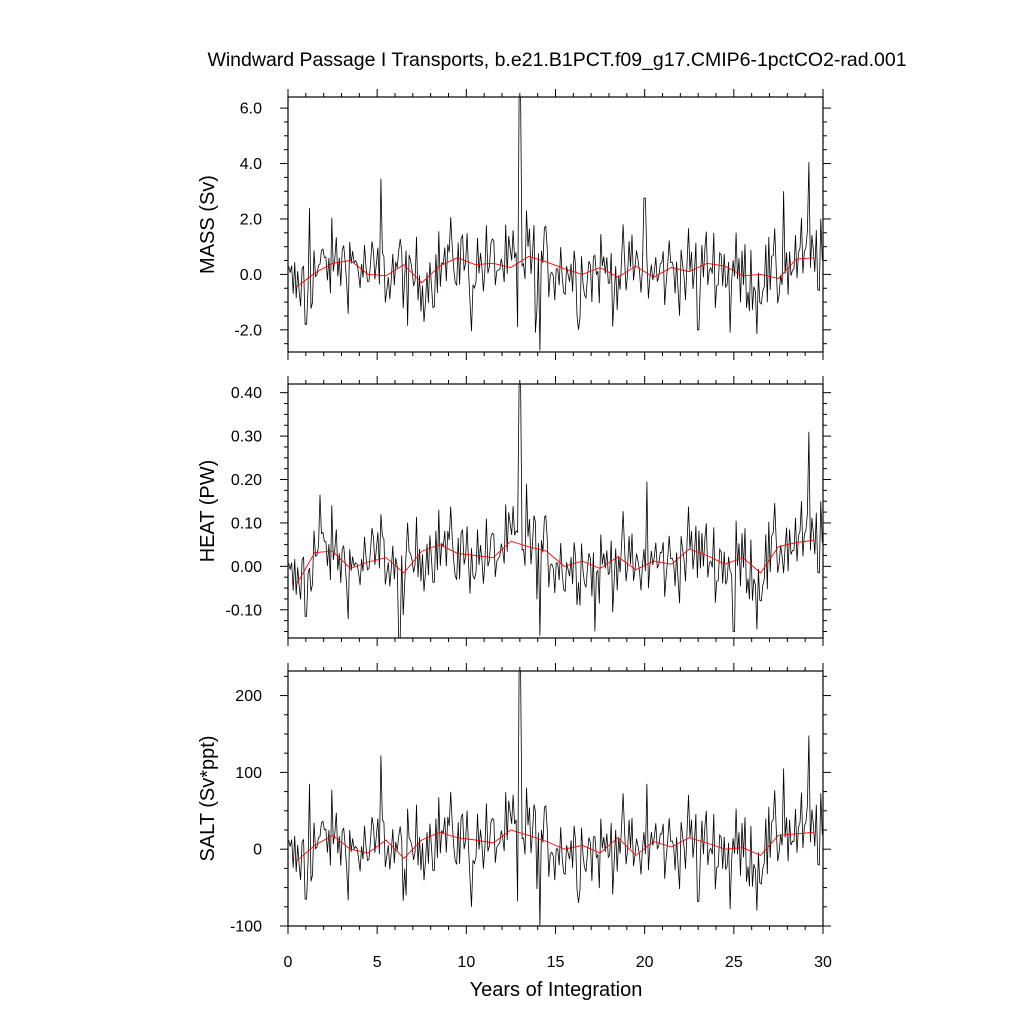 This screenshot has height=1029, width=1024. What do you see at coordinates (466, 962) in the screenshot?
I see `x-tick-label: 10` at bounding box center [466, 962].